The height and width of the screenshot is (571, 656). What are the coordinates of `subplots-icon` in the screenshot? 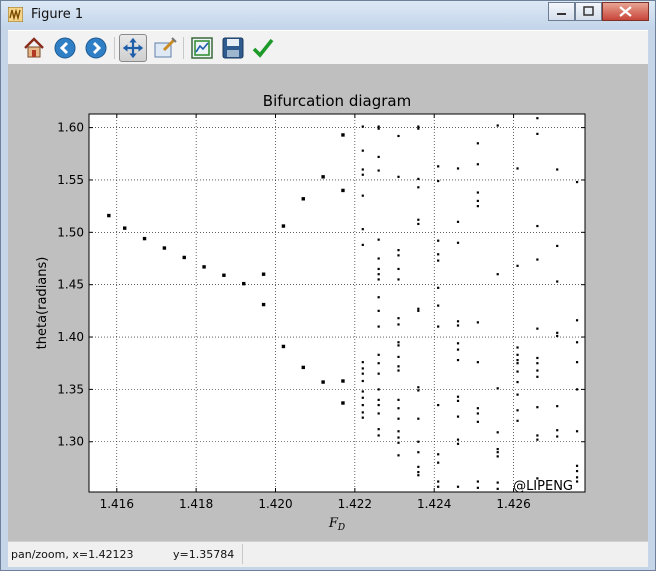 It's located at (202, 48).